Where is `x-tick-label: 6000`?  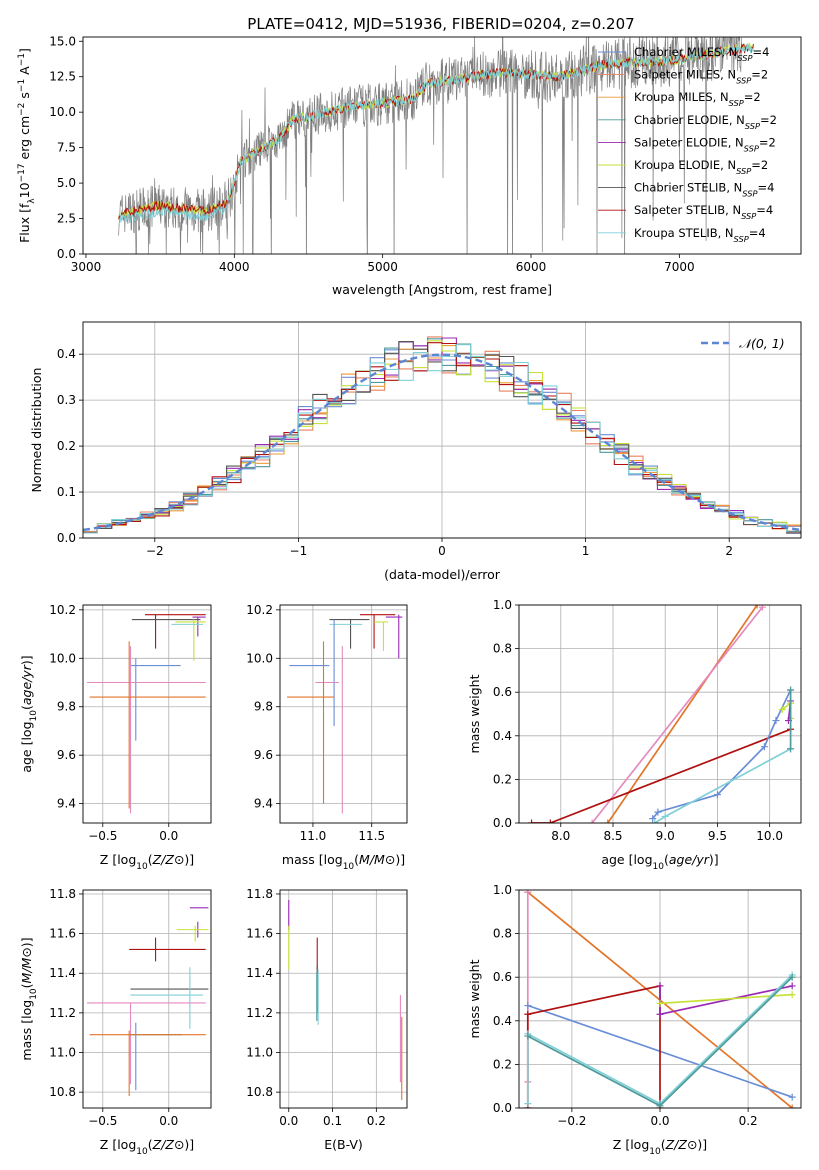
x-tick-label: 6000 is located at coordinates (531, 267).